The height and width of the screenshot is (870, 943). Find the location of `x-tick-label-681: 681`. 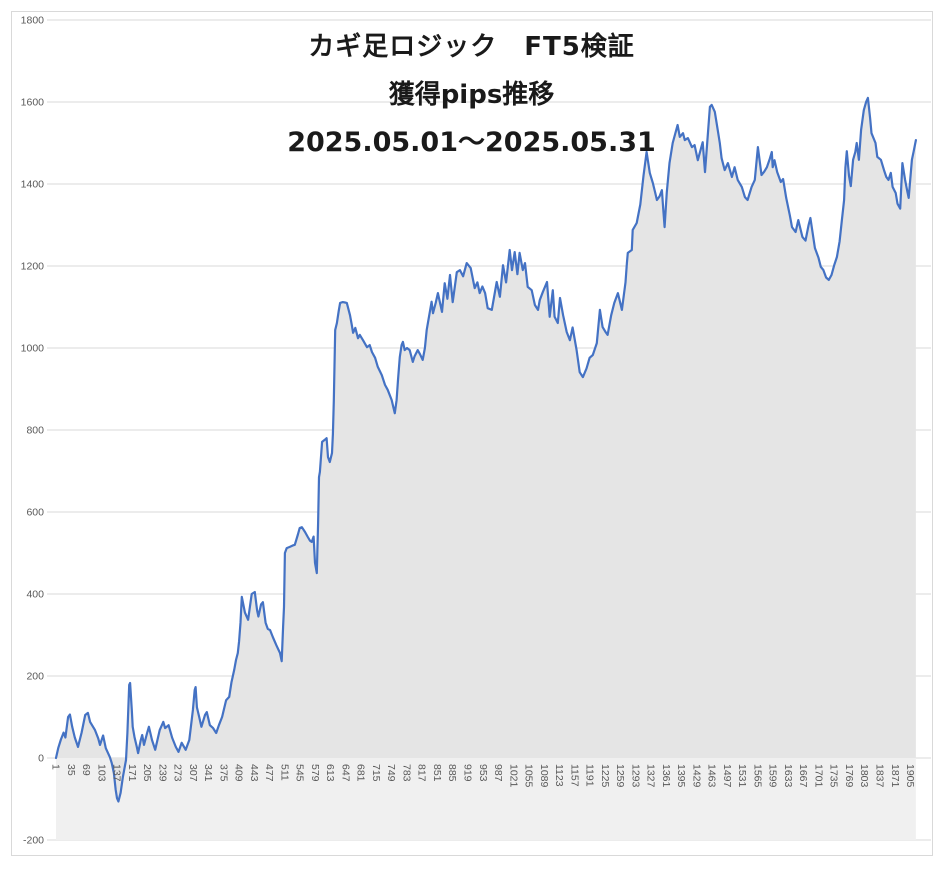

x-tick-label-681: 681 is located at coordinates (361, 773).